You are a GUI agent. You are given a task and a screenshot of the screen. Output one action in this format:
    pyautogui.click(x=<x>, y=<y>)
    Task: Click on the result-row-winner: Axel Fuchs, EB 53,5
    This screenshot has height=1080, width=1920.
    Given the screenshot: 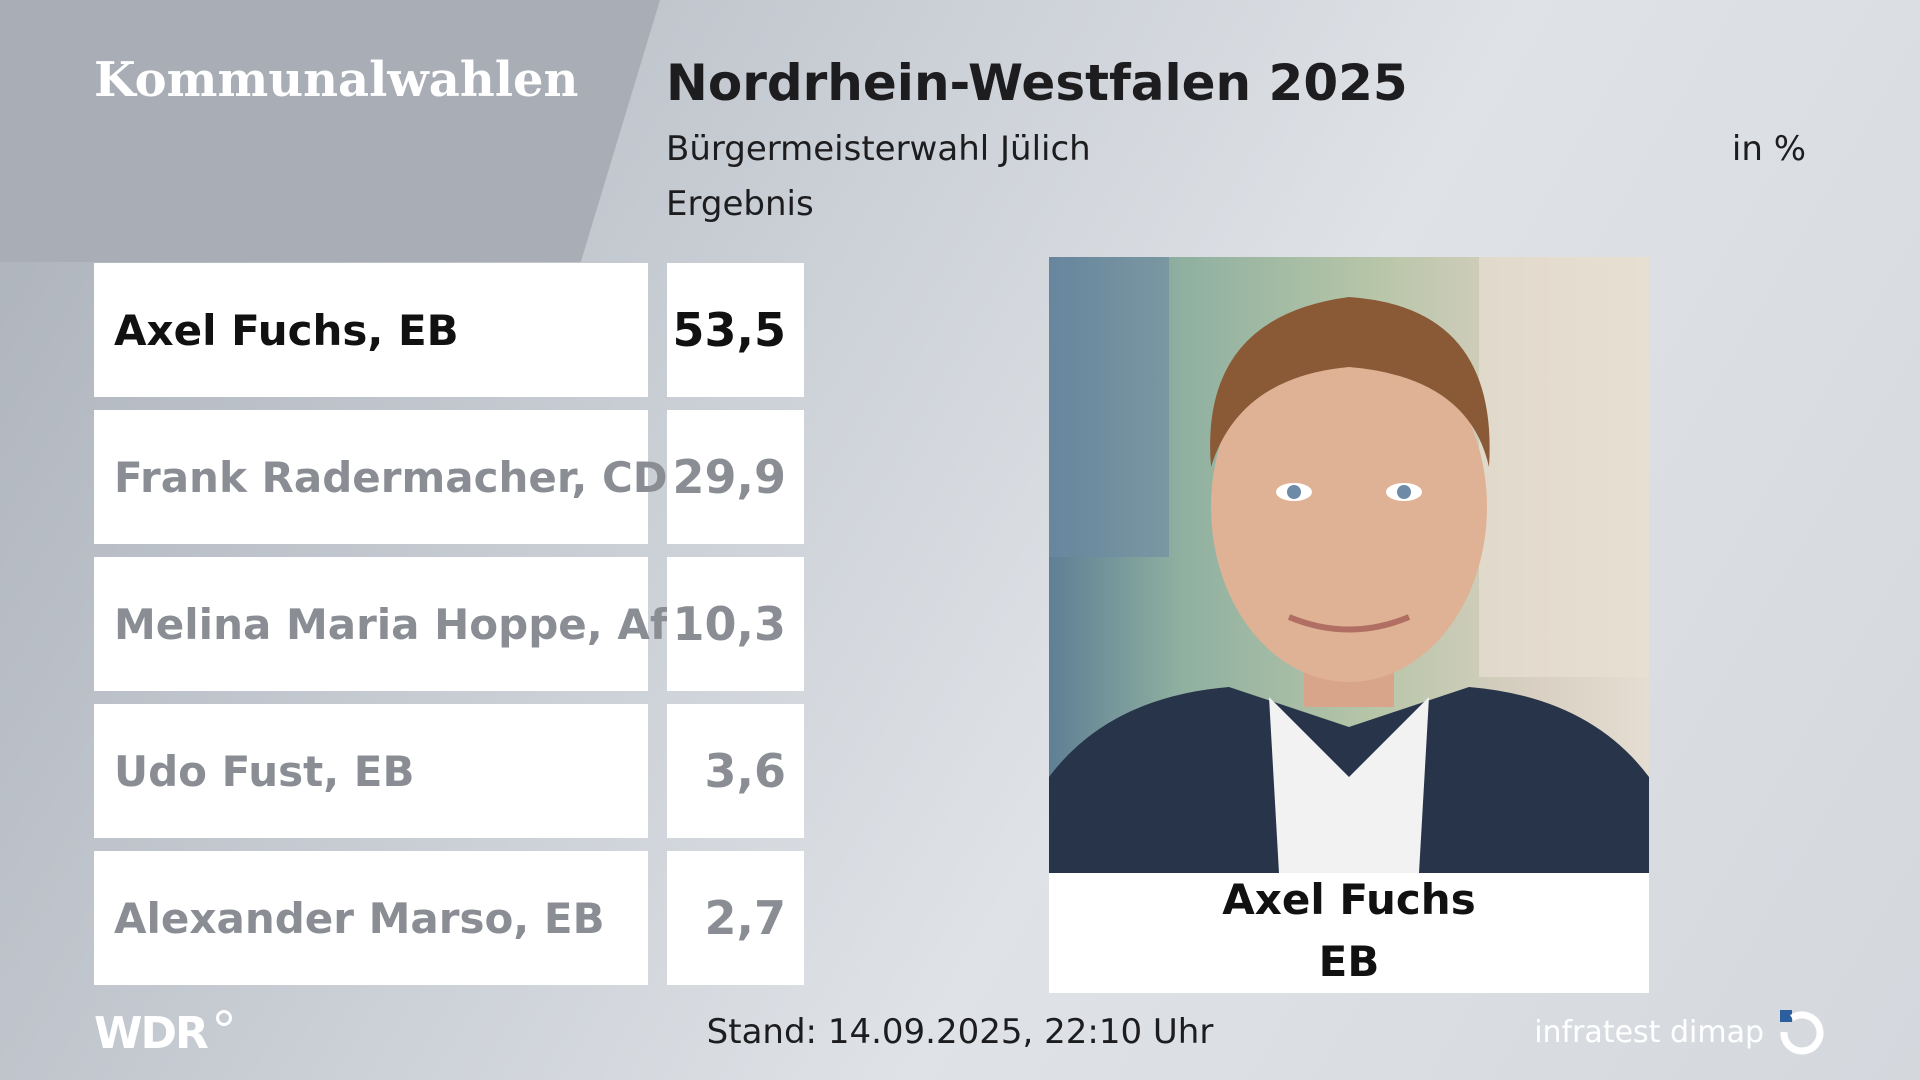 What is the action you would take?
    pyautogui.click(x=449, y=330)
    